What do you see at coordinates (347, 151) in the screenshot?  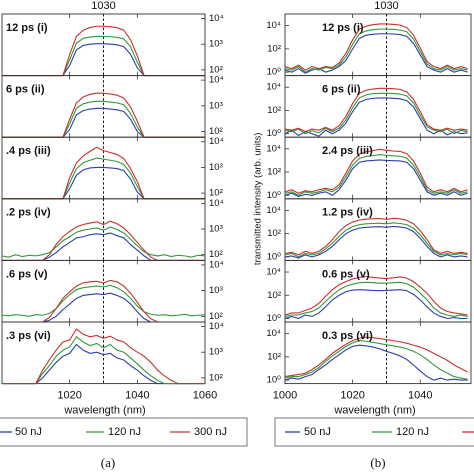 I see `panel-label: 2.4 ps (iii)` at bounding box center [347, 151].